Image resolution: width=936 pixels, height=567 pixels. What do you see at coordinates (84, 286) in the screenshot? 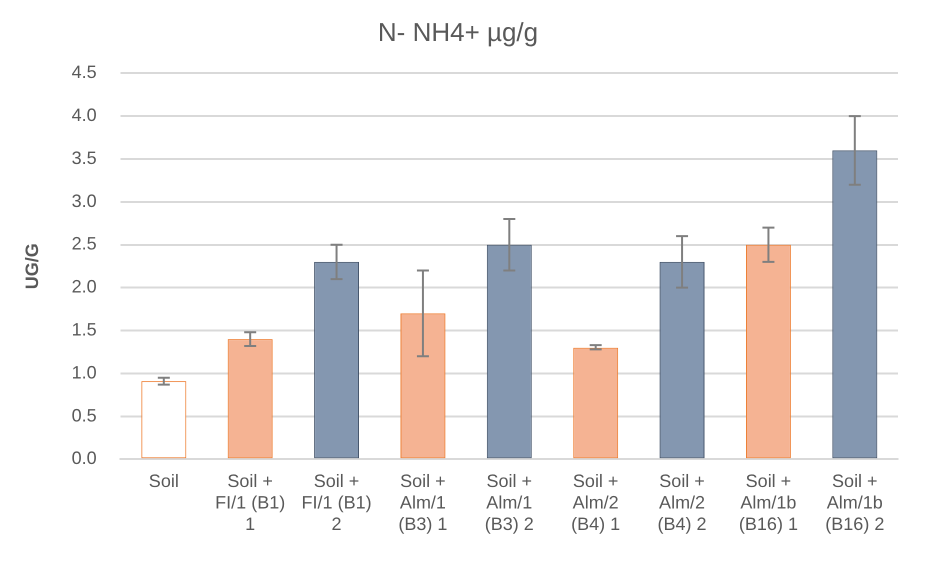
I see `y-tick-label: 2.0` at bounding box center [84, 286].